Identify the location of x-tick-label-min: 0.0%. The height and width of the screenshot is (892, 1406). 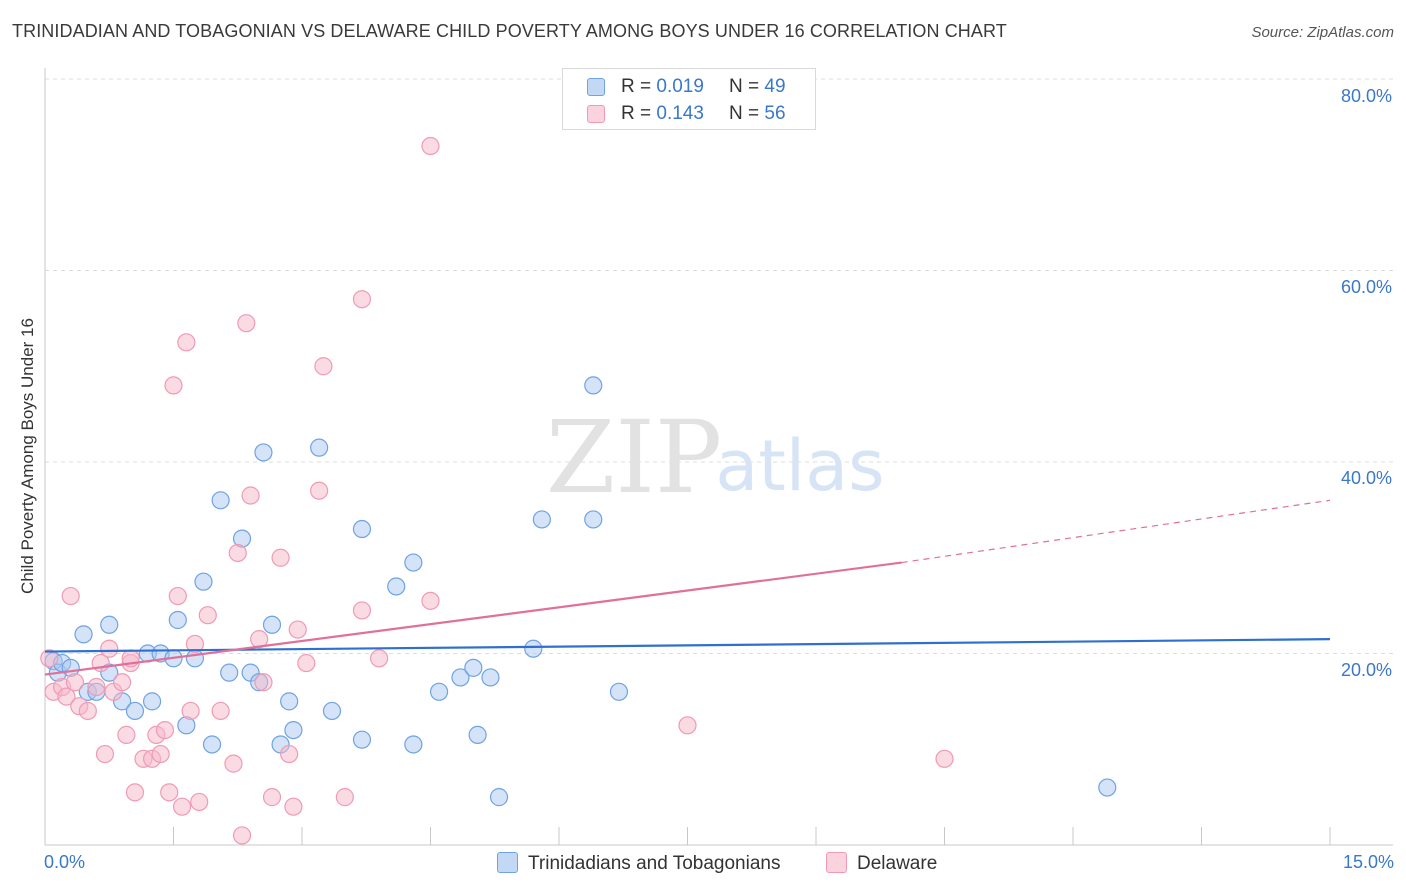
(65, 862).